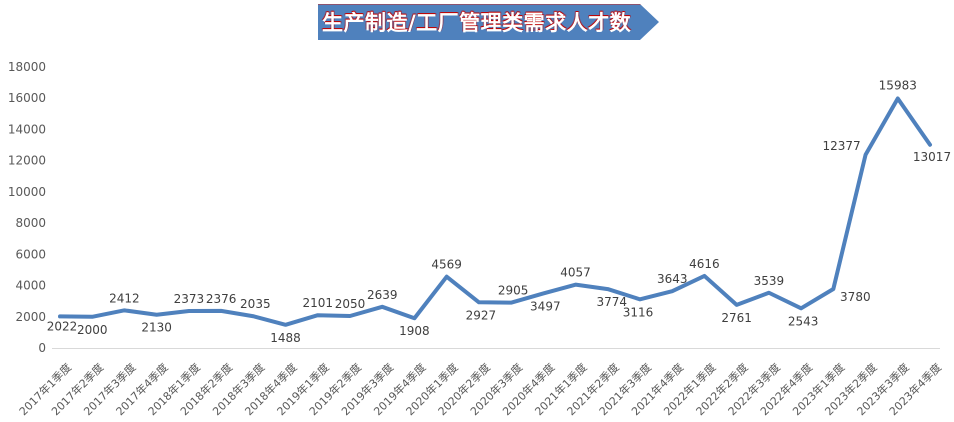 The image size is (954, 422). What do you see at coordinates (27, 192) in the screenshot?
I see `y-axis-tick-label: 10000` at bounding box center [27, 192].